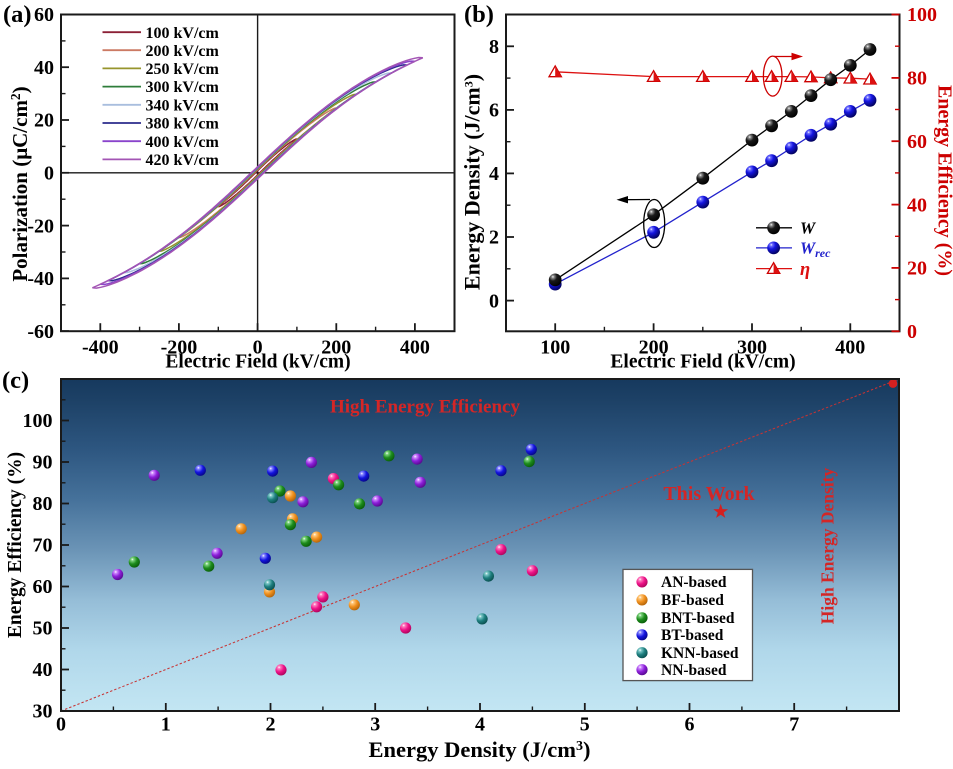  What do you see at coordinates (166, 725) in the screenshot?
I see `svg-text: 1` at bounding box center [166, 725].